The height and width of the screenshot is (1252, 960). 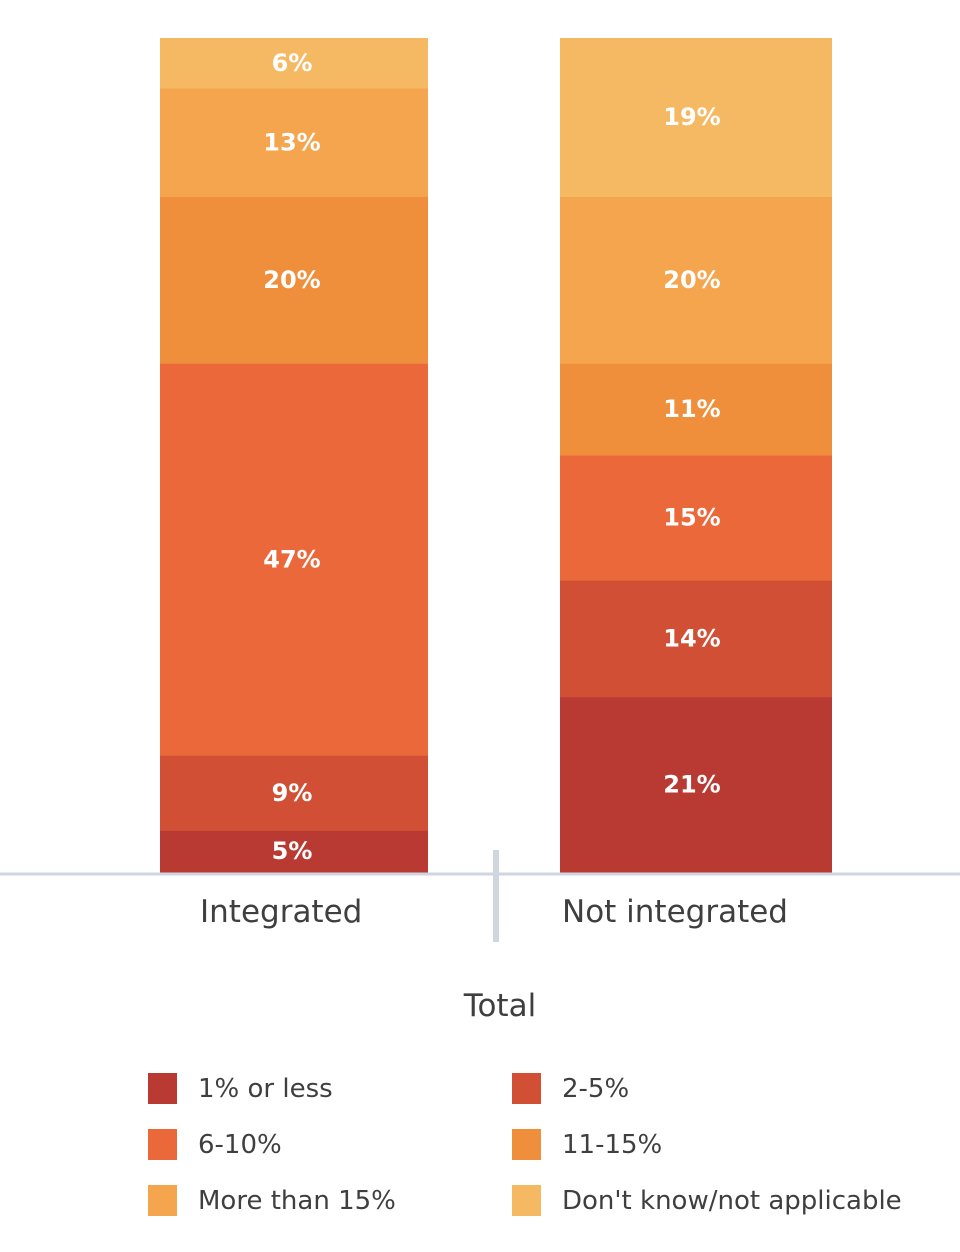 I want to click on data-label-integrated-more-than-15pct: 13%, so click(x=291, y=142).